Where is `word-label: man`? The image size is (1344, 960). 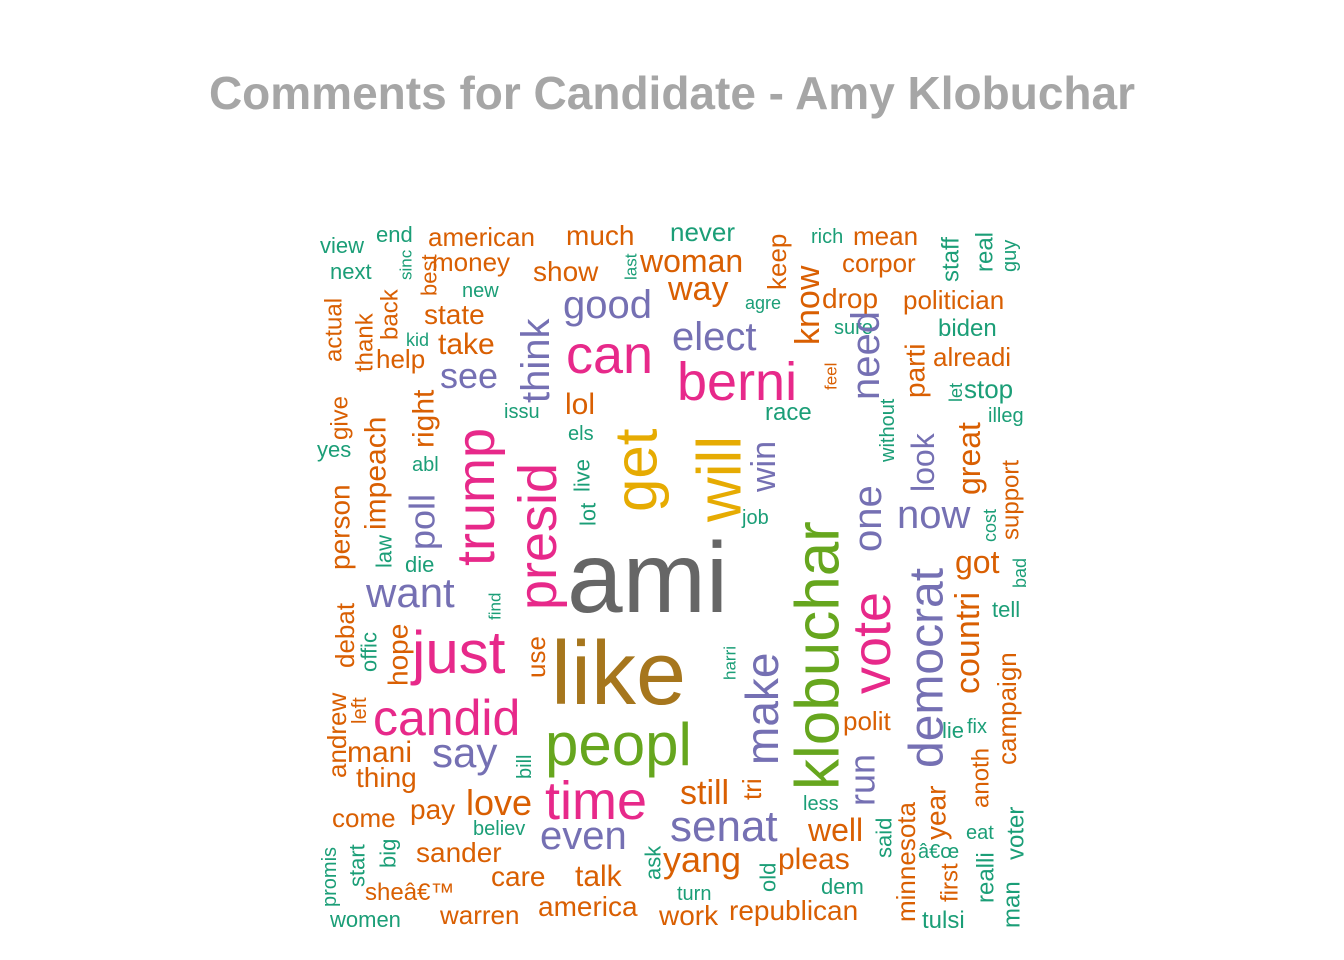
word-label: man is located at coordinates (1012, 904).